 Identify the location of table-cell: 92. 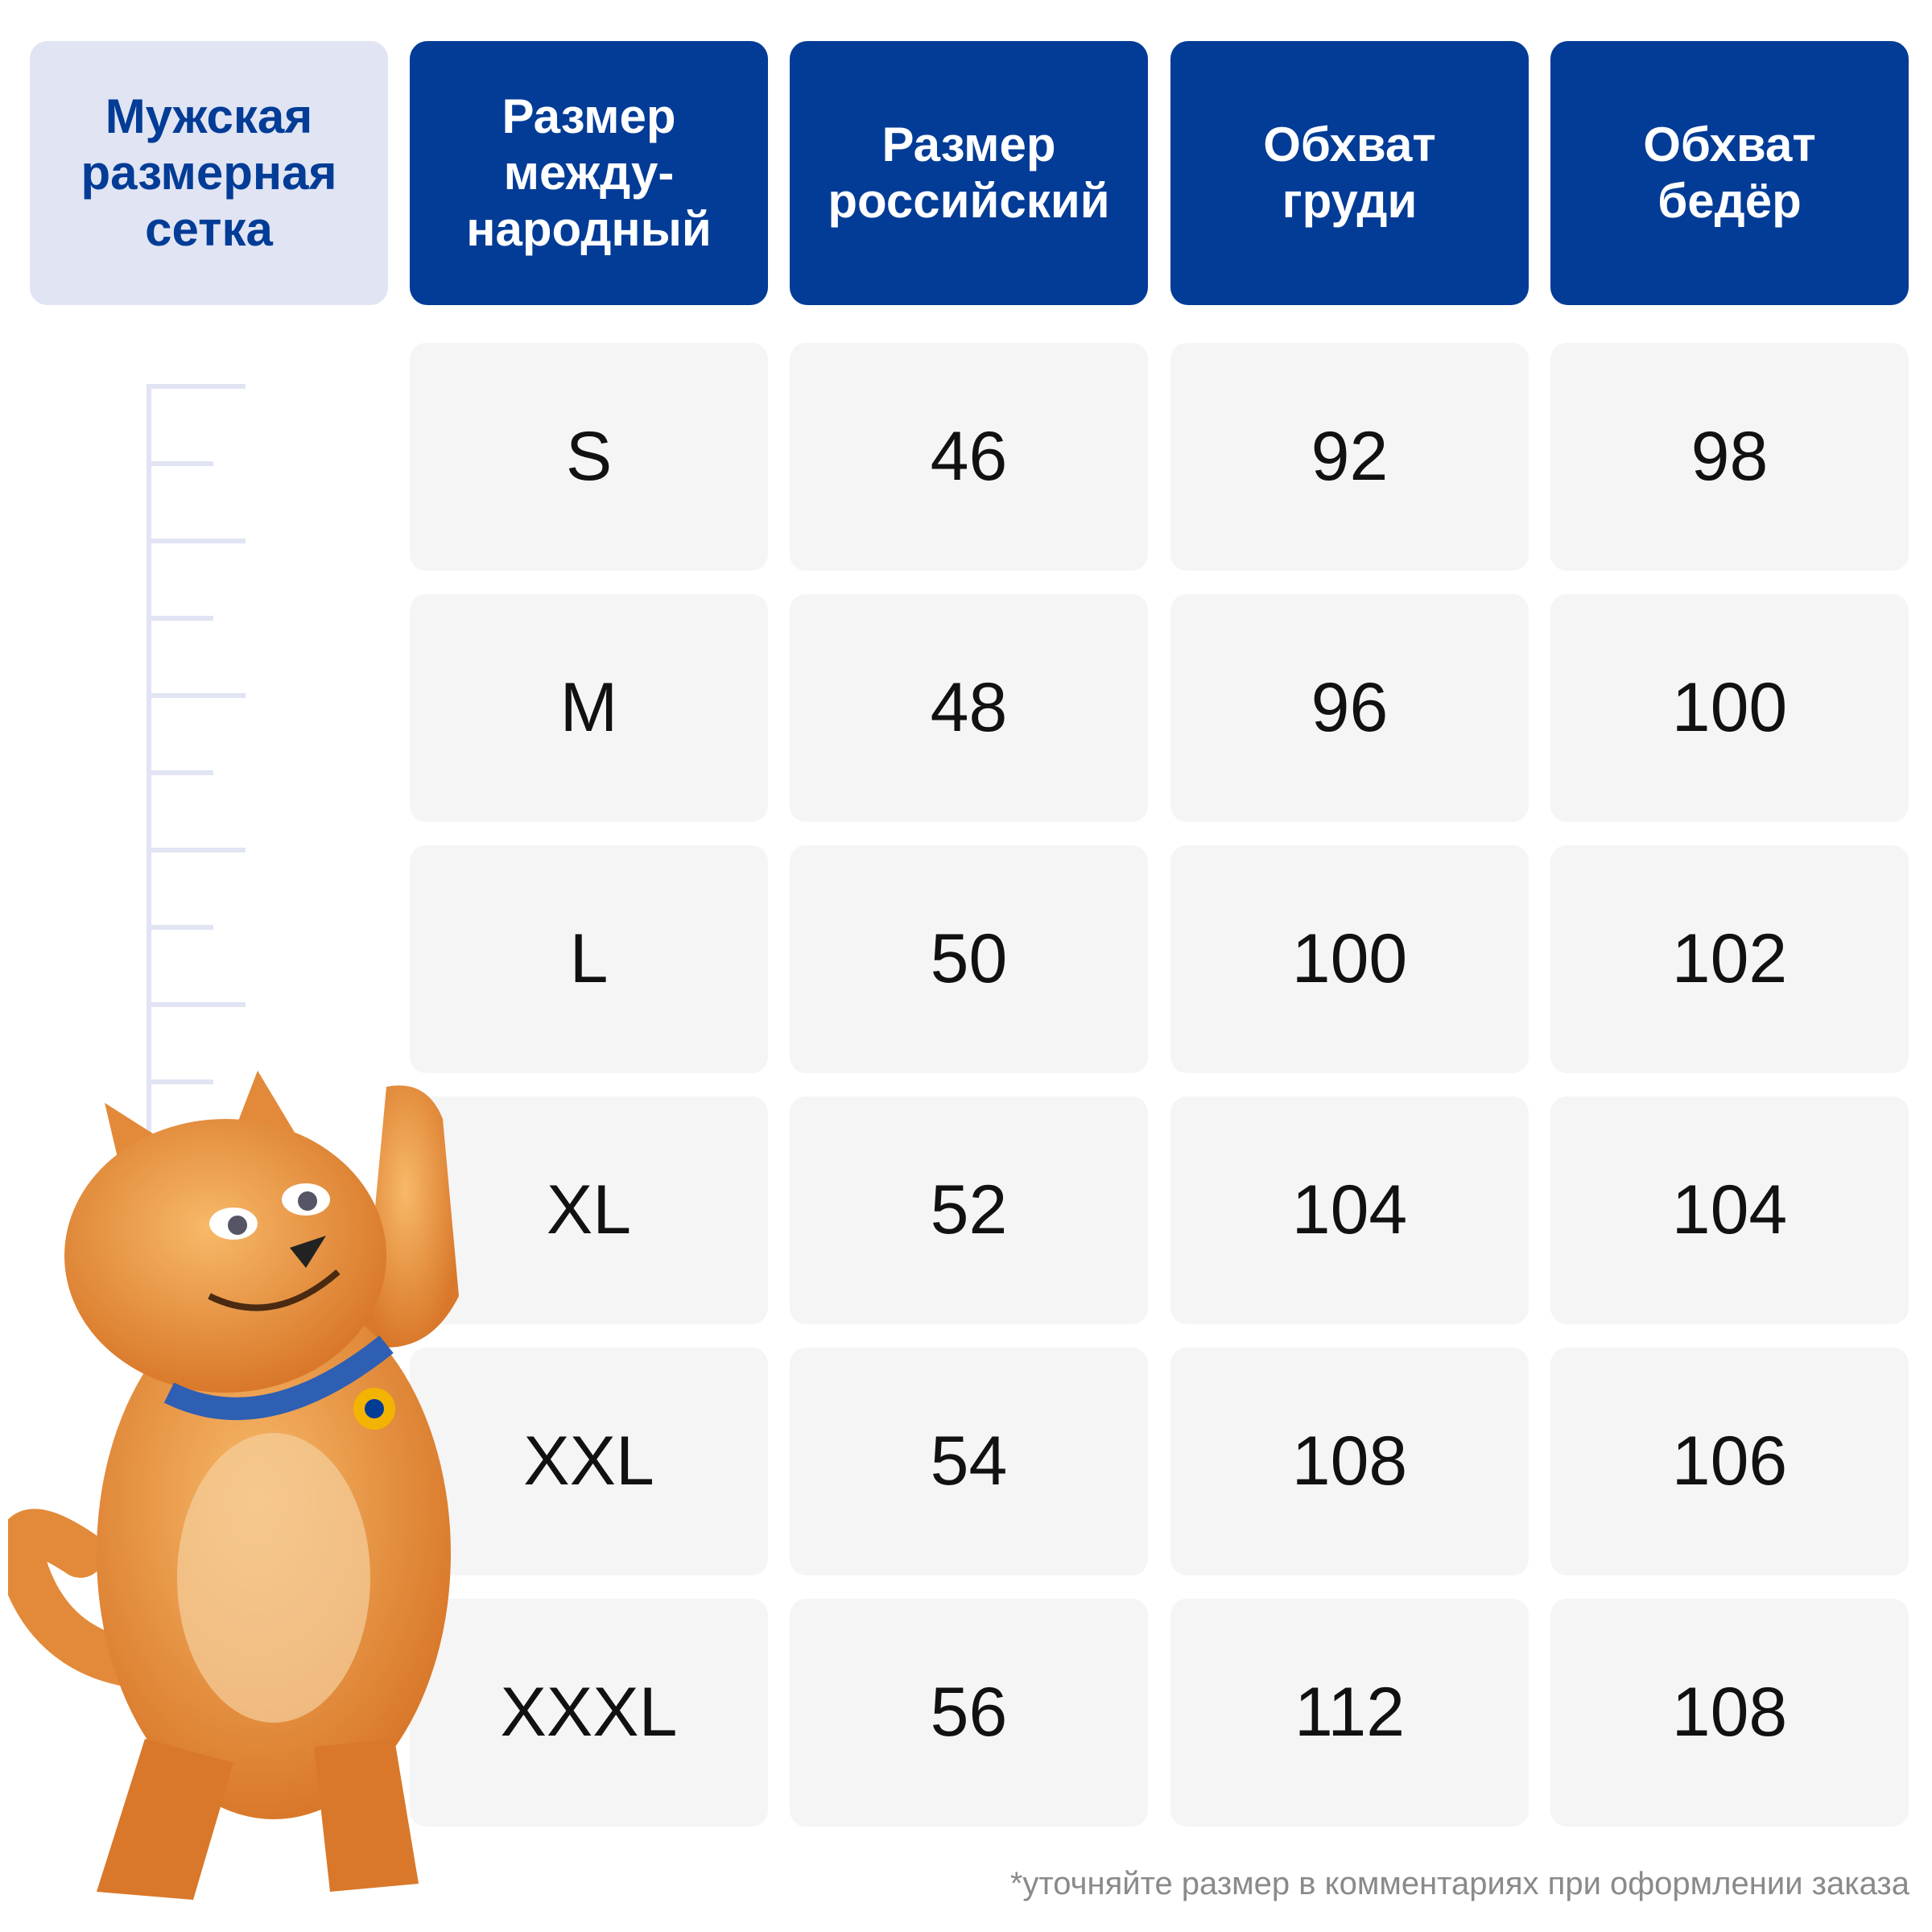
(1349, 457).